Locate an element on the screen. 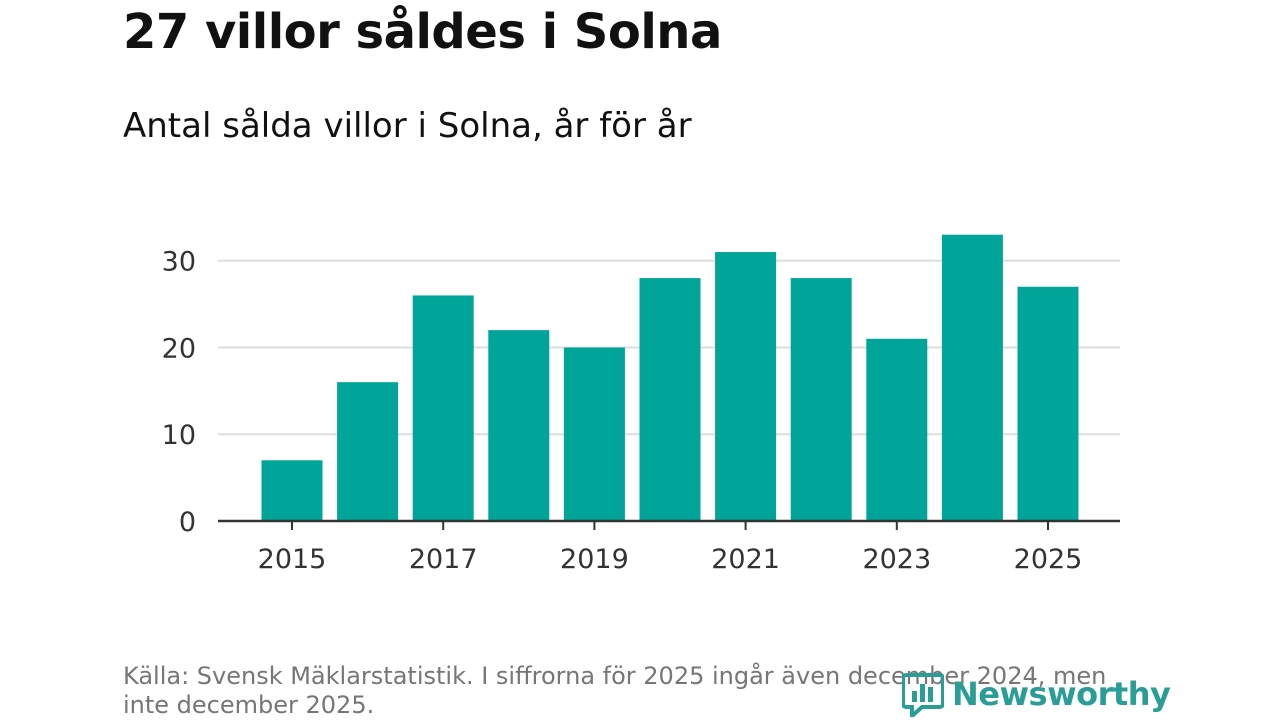 Image resolution: width=1280 pixels, height=720 pixels. newsworthy-logo-text: Newsworthy is located at coordinates (1061, 694).